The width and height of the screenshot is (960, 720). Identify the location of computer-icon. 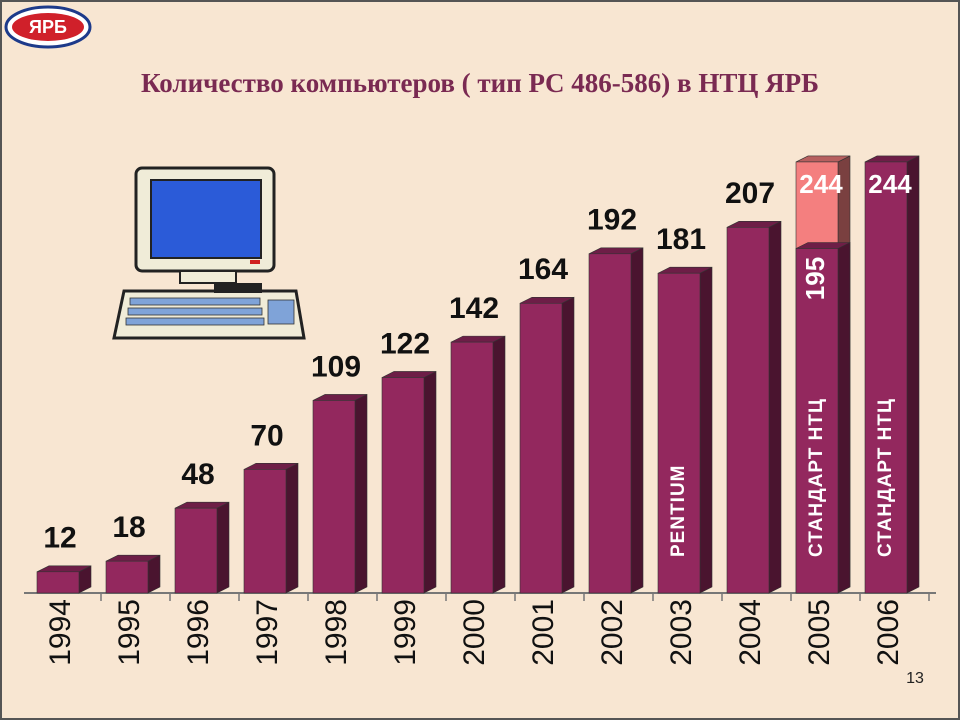
(209, 253).